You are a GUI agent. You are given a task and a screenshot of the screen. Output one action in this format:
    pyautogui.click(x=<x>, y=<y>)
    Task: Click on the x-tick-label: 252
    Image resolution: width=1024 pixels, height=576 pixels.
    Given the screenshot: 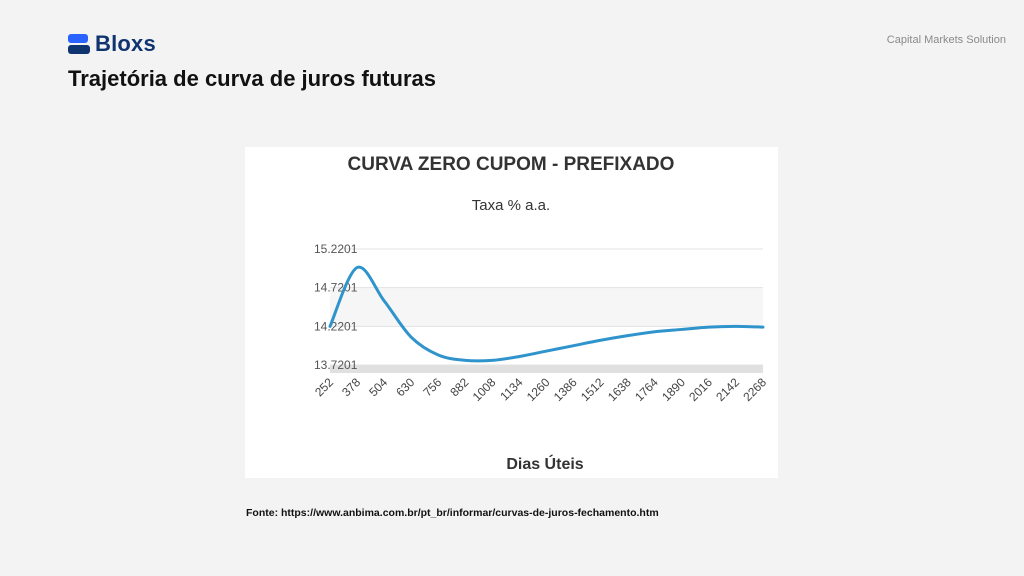 What is the action you would take?
    pyautogui.click(x=324, y=387)
    